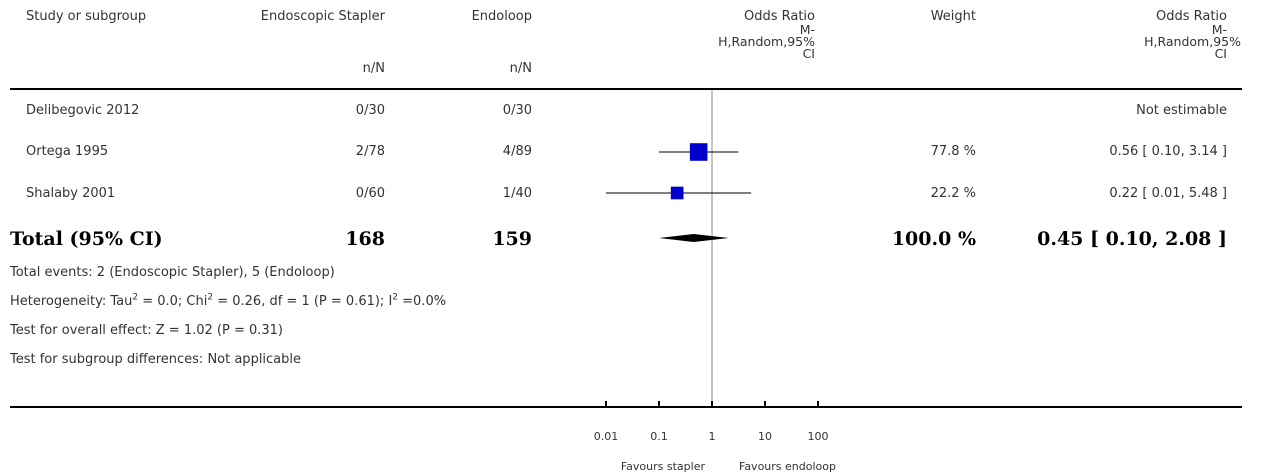 Image resolution: width=1268 pixels, height=476 pixels. I want to click on header-or-line1: Odds Ratio, so click(779, 16).